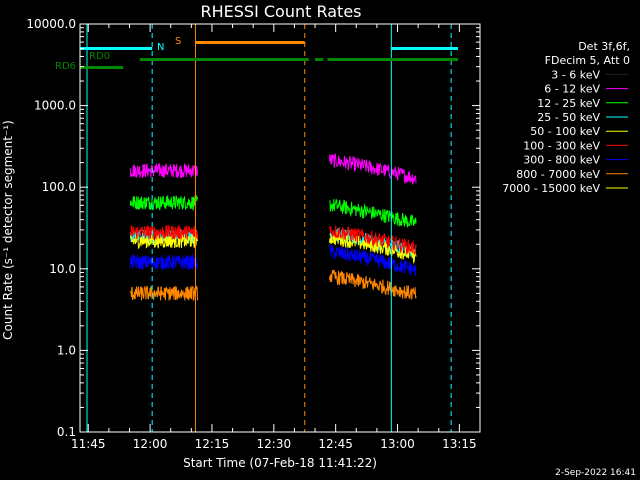 This screenshot has height=480, width=640. Describe the element at coordinates (572, 89) in the screenshot. I see `legend-label-1: 6 - 12 keV` at that location.